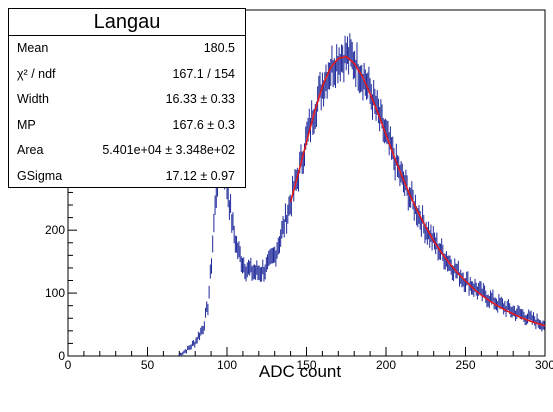 The height and width of the screenshot is (412, 553). Describe the element at coordinates (40, 175) in the screenshot. I see `stats-key: GSigma` at that location.